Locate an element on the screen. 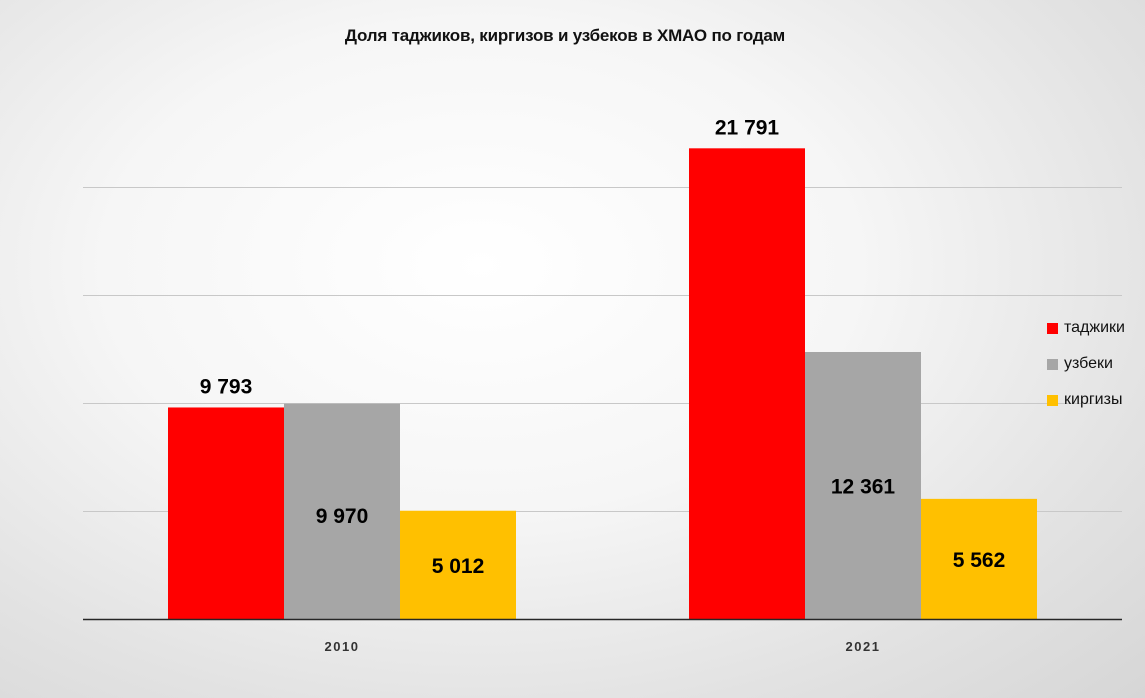  data-label-tajiks-2021: 21 791 is located at coordinates (747, 127).